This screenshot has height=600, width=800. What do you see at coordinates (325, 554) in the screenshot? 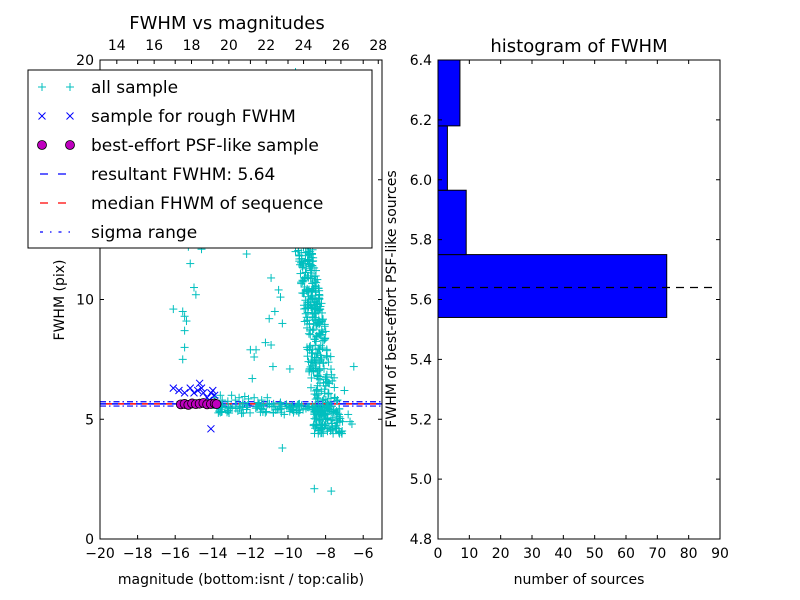
I see `scatter-xtick-label: −8` at bounding box center [325, 554].